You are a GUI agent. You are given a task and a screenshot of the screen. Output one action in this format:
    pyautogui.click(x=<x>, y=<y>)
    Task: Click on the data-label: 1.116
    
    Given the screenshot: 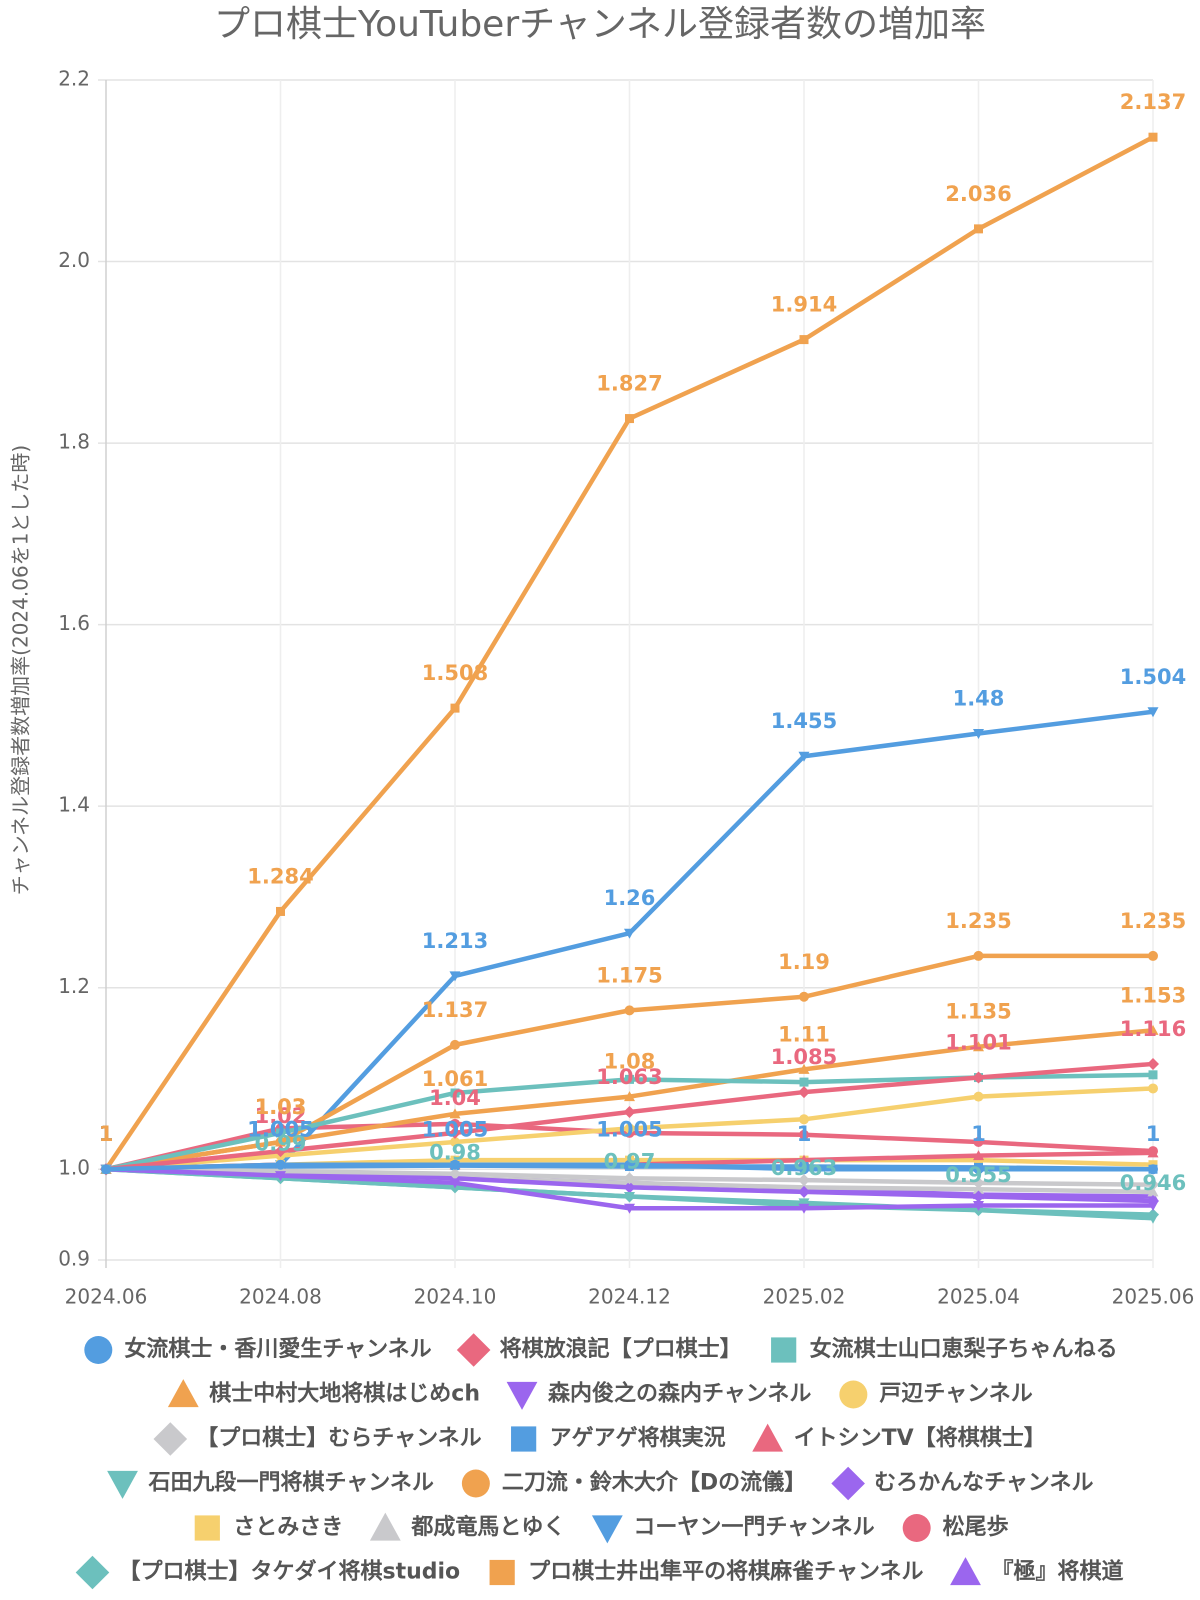 What is the action you would take?
    pyautogui.click(x=1153, y=1029)
    